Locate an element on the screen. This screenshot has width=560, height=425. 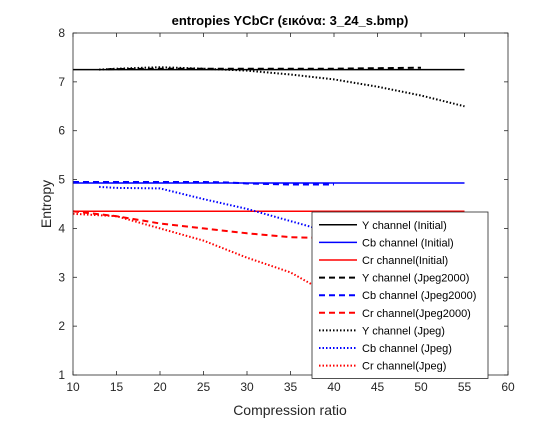
y-tick-label-0: 1 is located at coordinates (61, 375).